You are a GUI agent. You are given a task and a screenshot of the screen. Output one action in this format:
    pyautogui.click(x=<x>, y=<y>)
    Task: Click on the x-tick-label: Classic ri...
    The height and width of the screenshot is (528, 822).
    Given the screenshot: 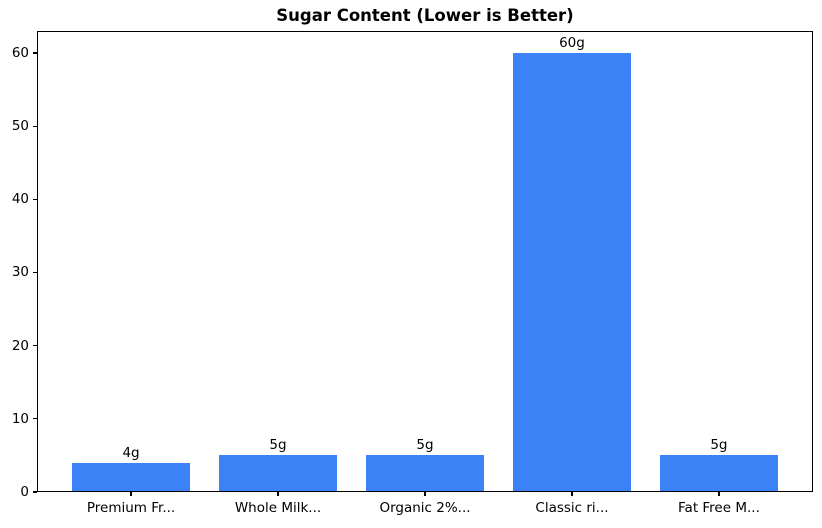 What is the action you would take?
    pyautogui.click(x=572, y=508)
    